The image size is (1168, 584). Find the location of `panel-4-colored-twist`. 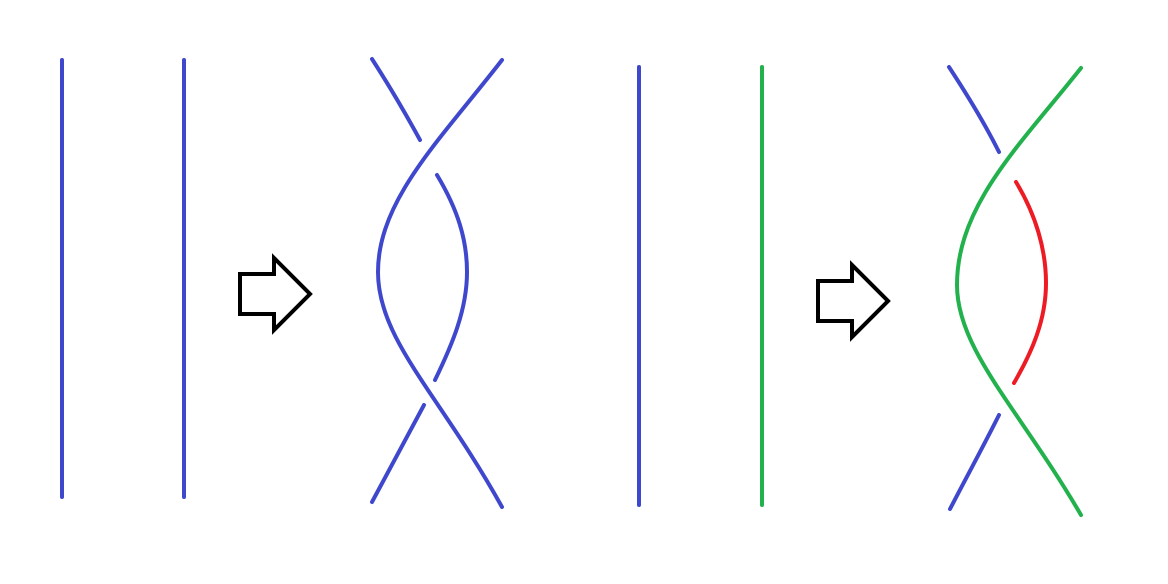

panel-4-colored-twist is located at coordinates (1015, 291).